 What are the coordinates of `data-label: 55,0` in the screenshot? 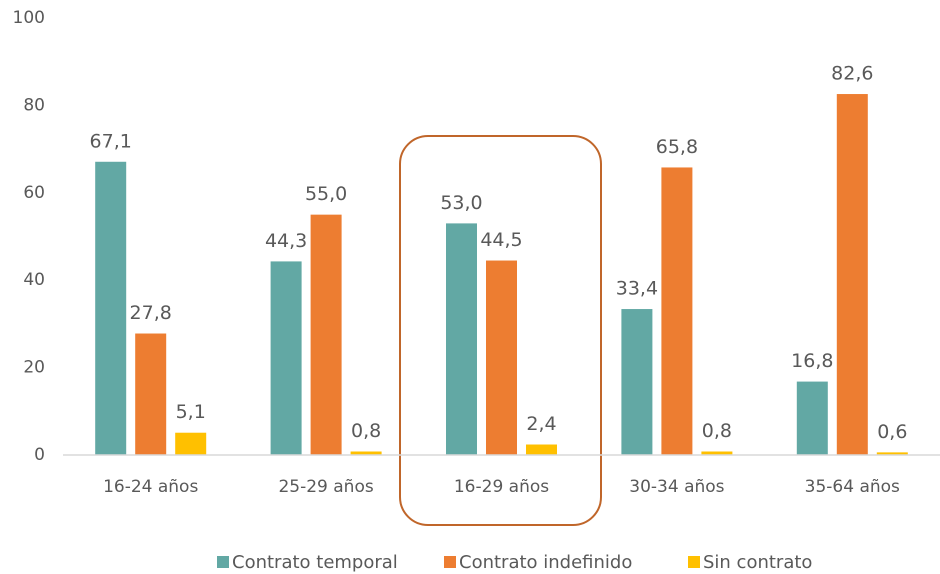 It's located at (326, 194).